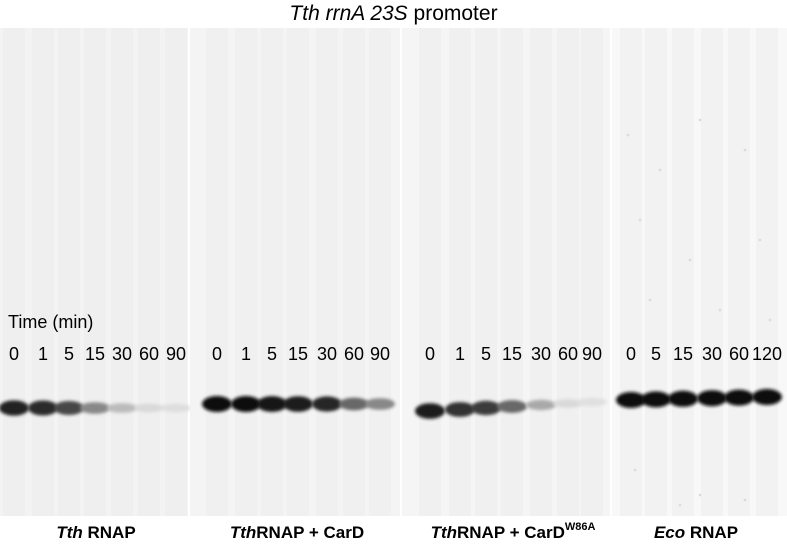 This screenshot has height=544, width=787. I want to click on panel-label-3: TthRNAP + CarDW86A, so click(513, 531).